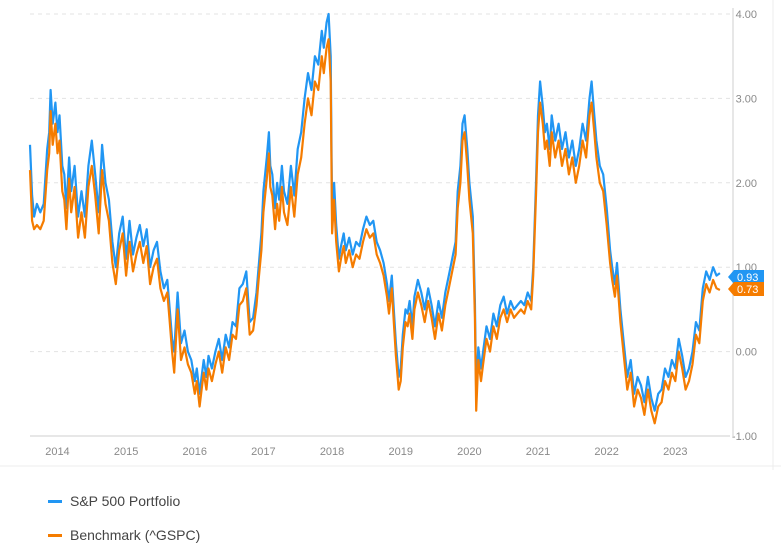 The width and height of the screenshot is (781, 552). Describe the element at coordinates (55, 535) in the screenshot. I see `legend-swatch-benchmark` at that location.